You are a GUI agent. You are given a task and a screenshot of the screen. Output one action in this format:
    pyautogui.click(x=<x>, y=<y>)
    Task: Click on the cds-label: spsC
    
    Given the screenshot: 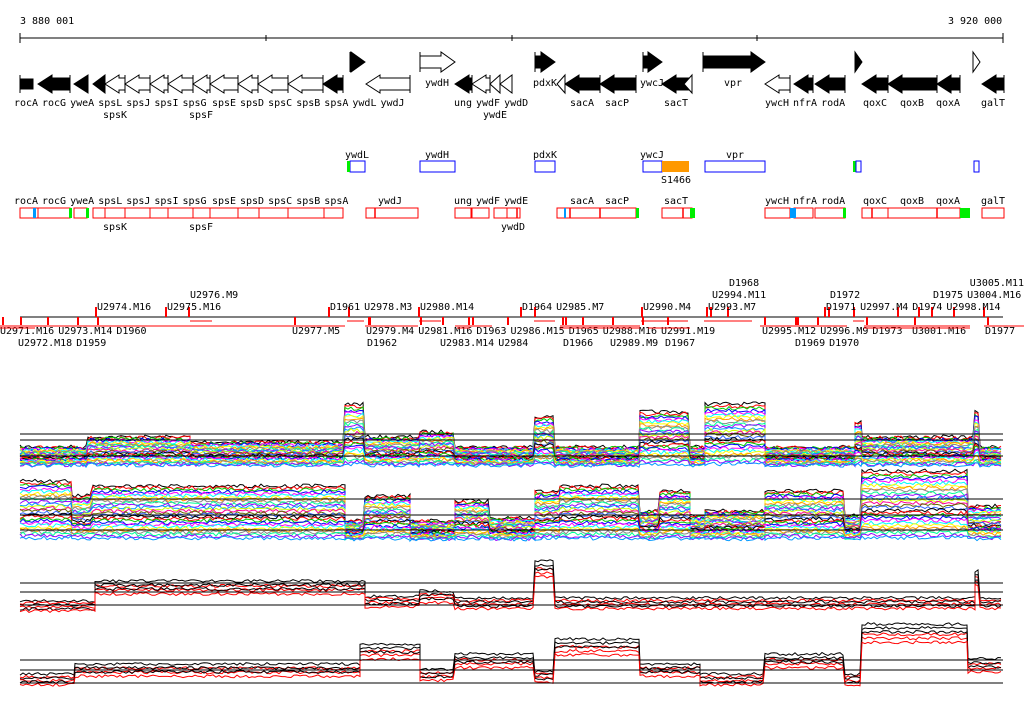 What is the action you would take?
    pyautogui.click(x=280, y=201)
    